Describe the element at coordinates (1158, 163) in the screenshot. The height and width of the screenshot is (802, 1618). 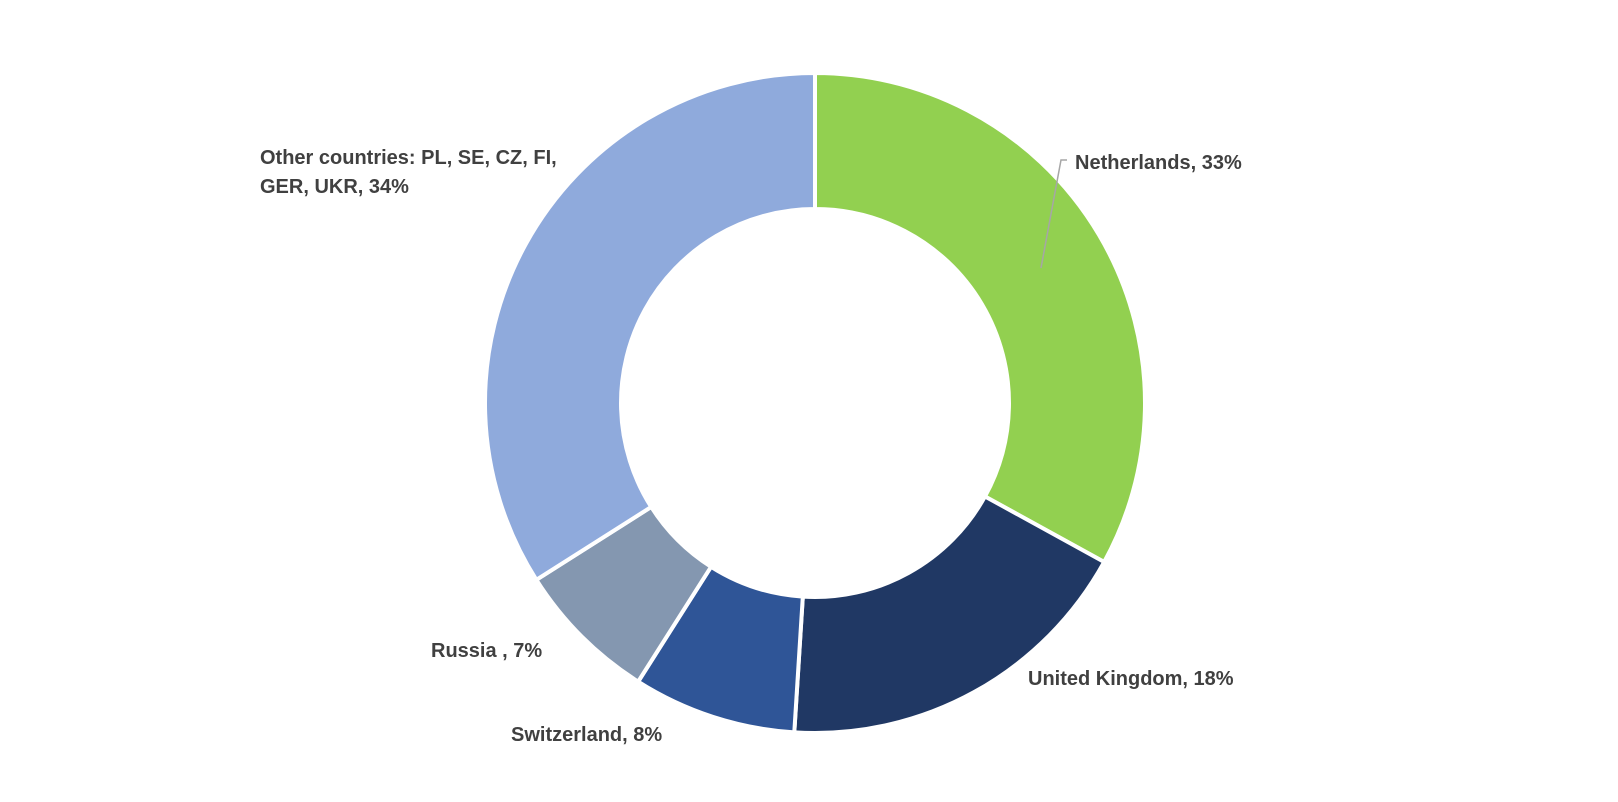
I see `data-label-netherlands: Netherlands, 33%` at that location.